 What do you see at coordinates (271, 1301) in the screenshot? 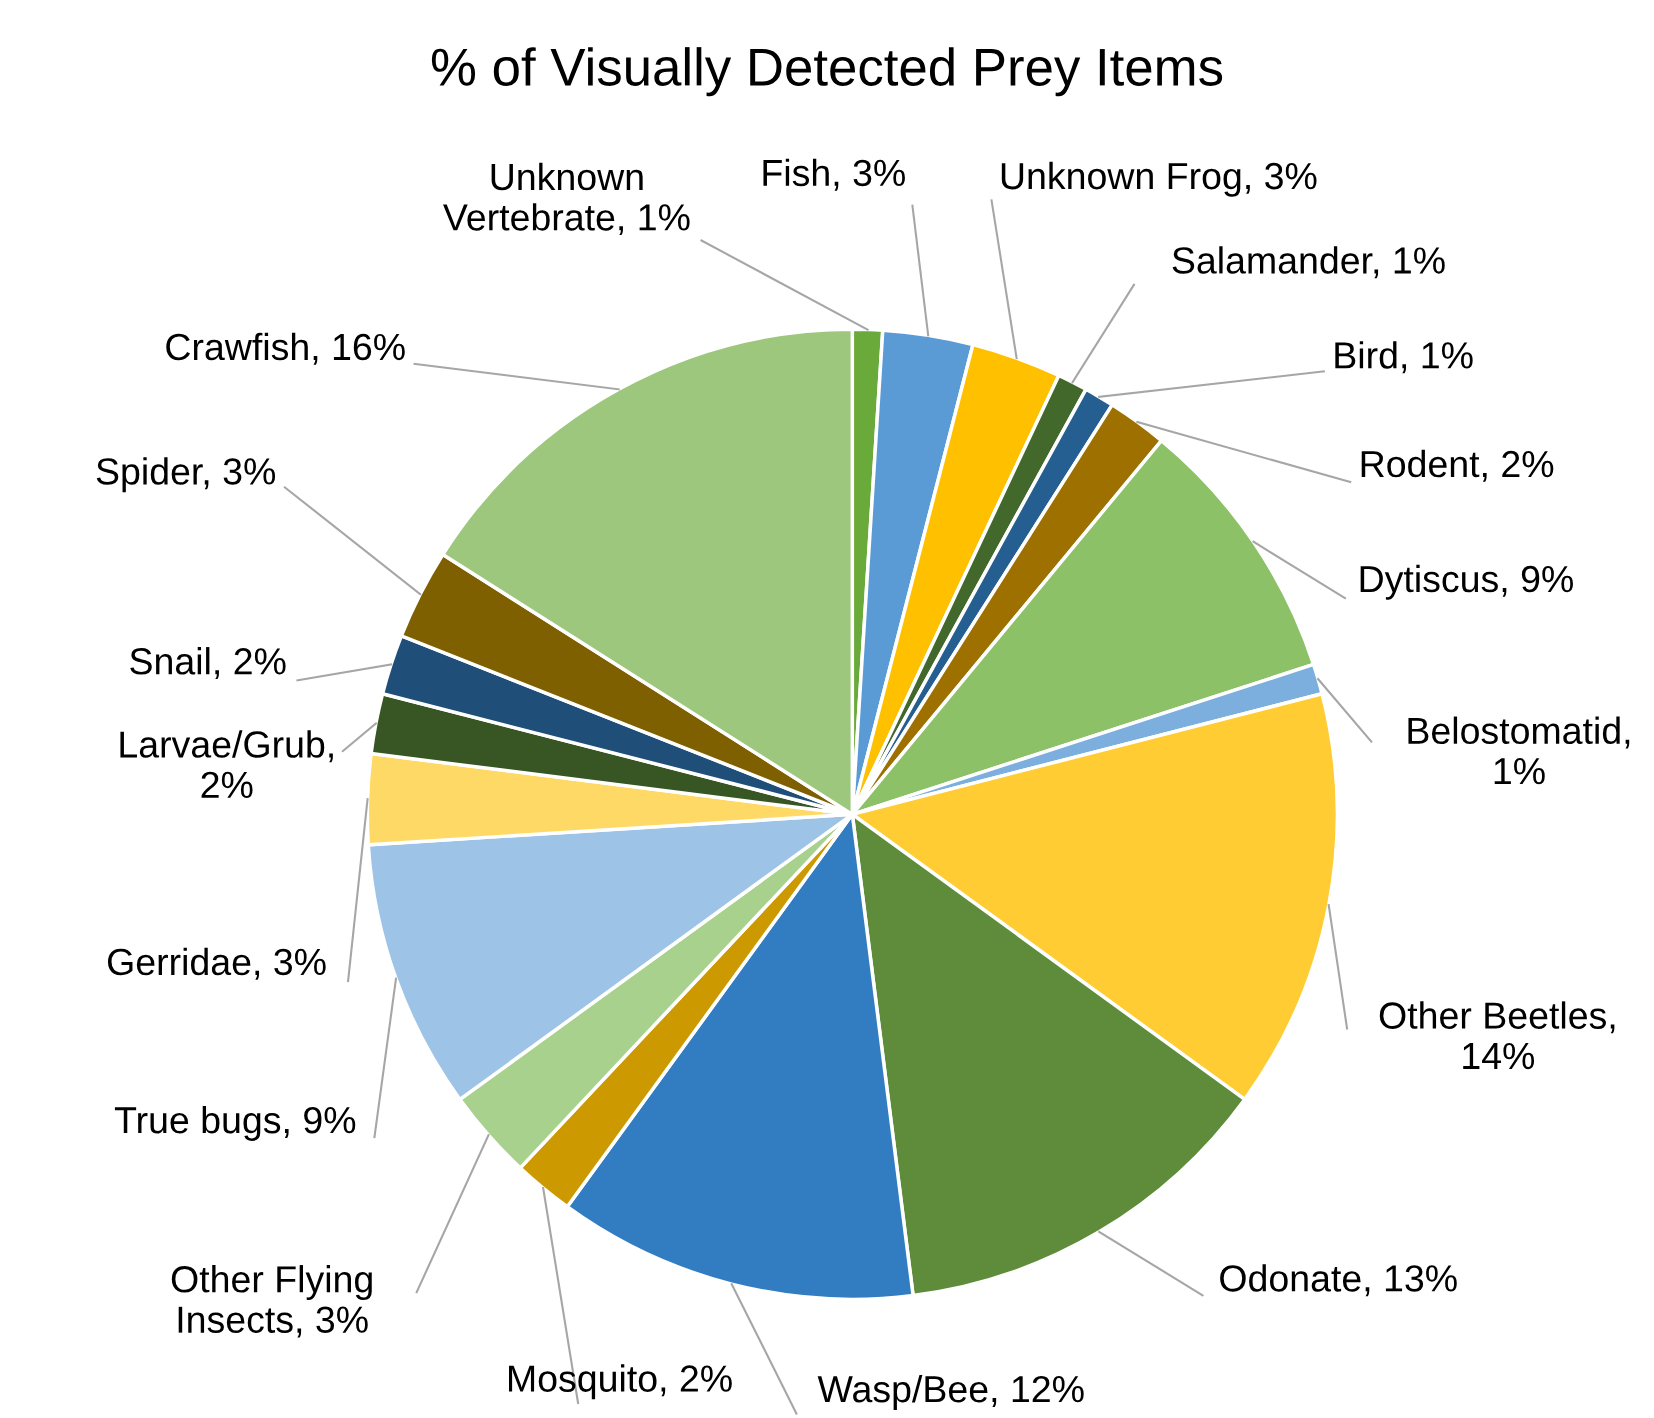
I see `slice-label: Other Flying Insects, 3%` at bounding box center [271, 1301].